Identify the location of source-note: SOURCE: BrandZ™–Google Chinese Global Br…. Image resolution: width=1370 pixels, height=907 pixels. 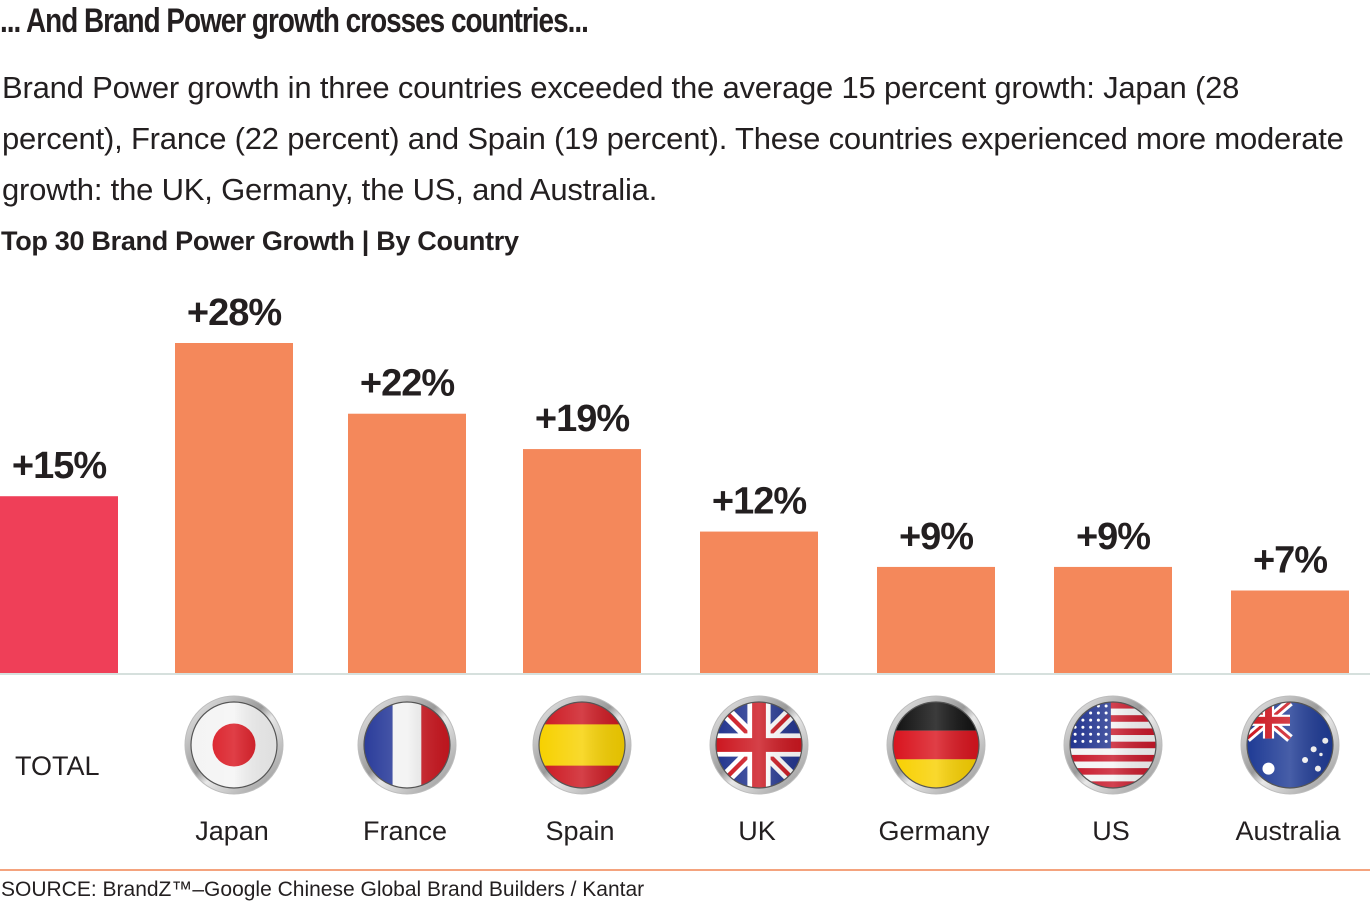
(323, 889).